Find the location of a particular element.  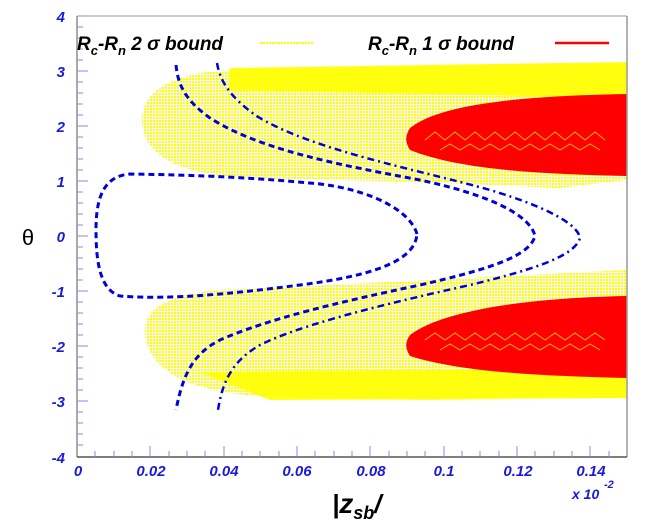

svg-text: |zsb/ is located at coordinates (358, 505).